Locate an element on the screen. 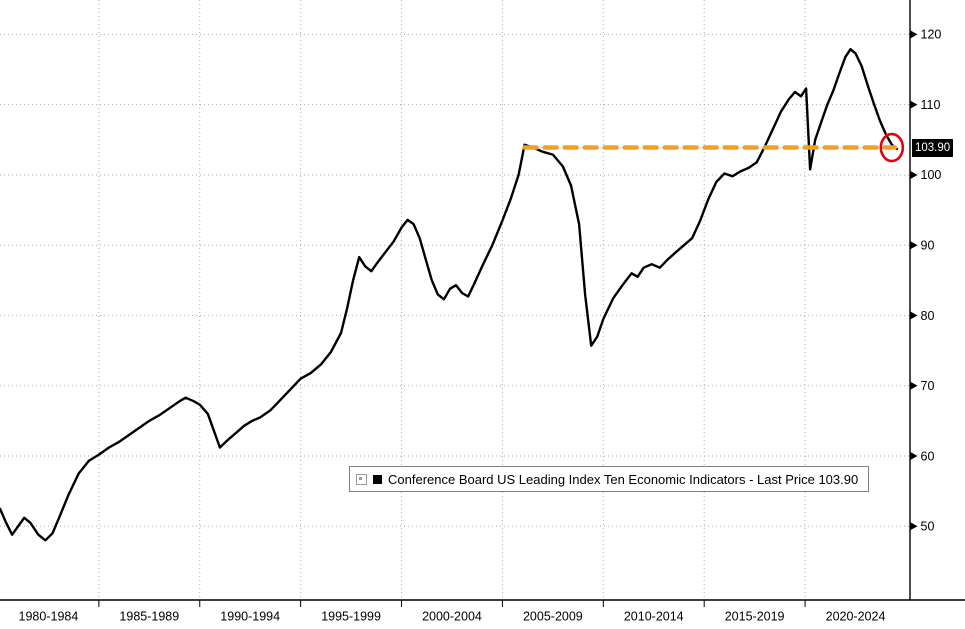 The width and height of the screenshot is (965, 629). y-tick-label: 50 is located at coordinates (928, 527).